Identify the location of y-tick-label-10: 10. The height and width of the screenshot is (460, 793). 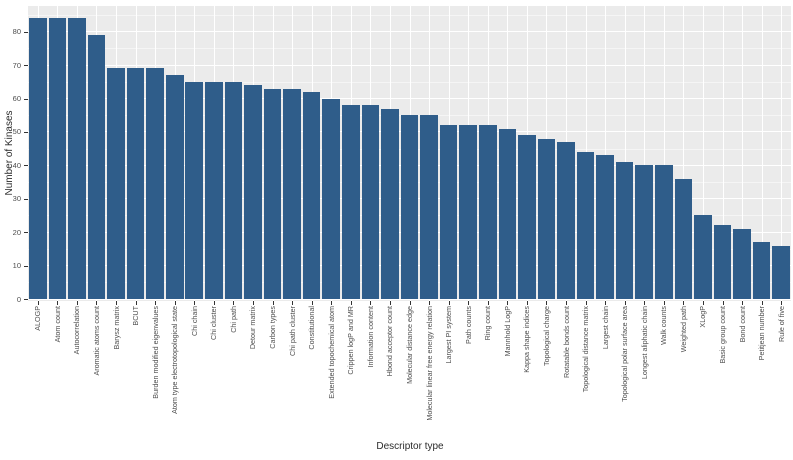
(16, 266).